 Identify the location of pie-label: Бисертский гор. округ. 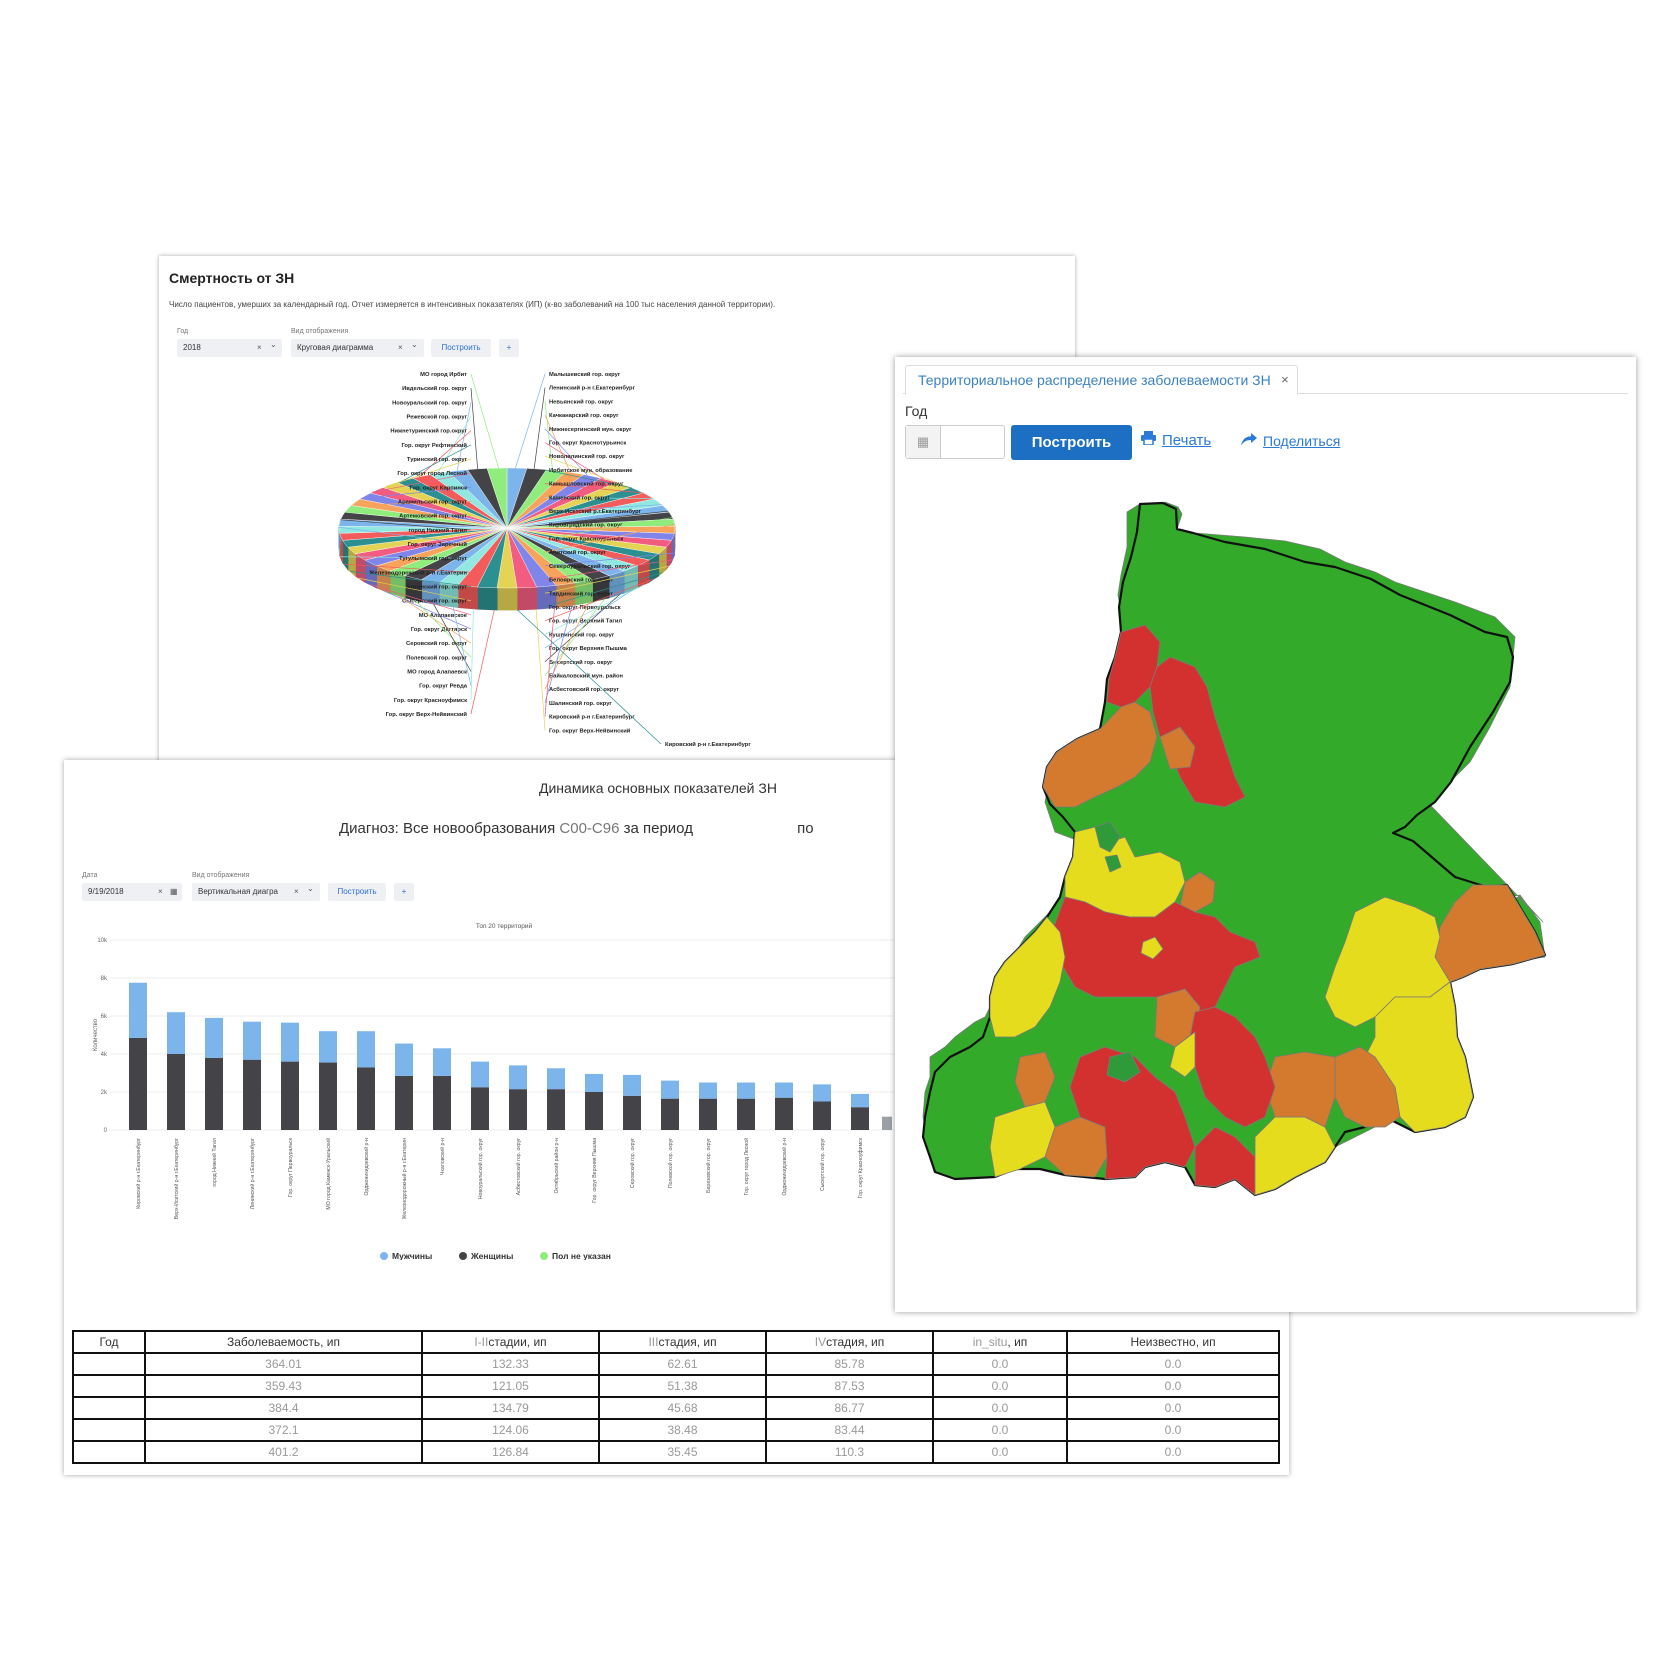
(581, 662).